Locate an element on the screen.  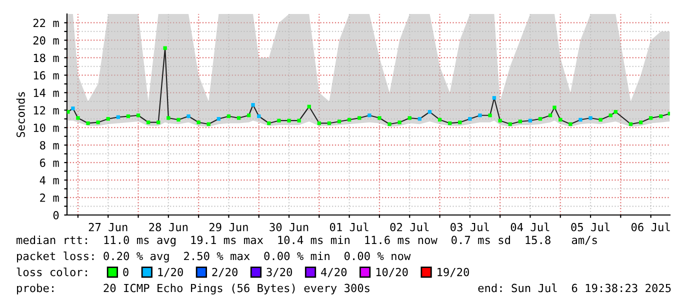
y-tick-label: 8 m is located at coordinates (49, 145).